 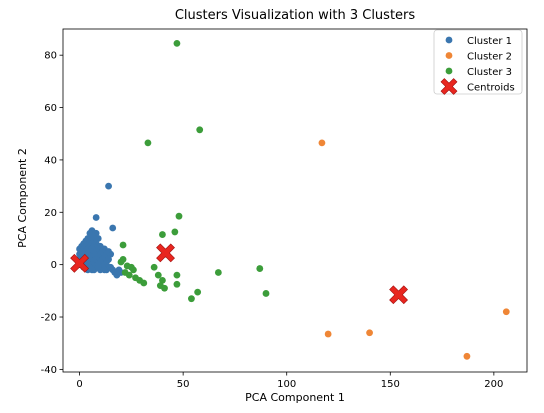 I want to click on x-tick-label: 150, so click(x=390, y=384).